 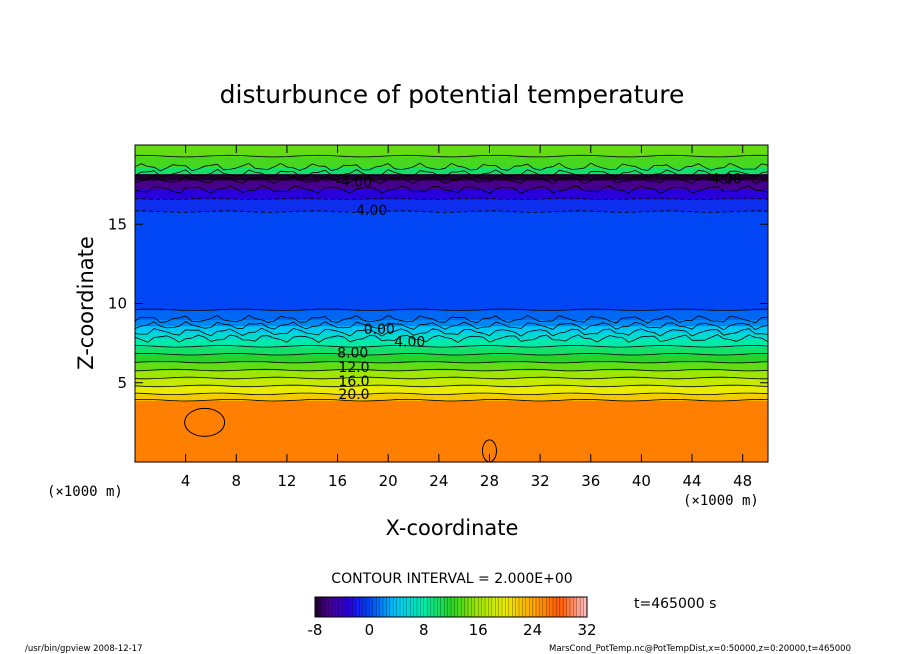 What do you see at coordinates (452, 630) in the screenshot?
I see `colorbar-ticks: -8 0 8 16 24 32` at bounding box center [452, 630].